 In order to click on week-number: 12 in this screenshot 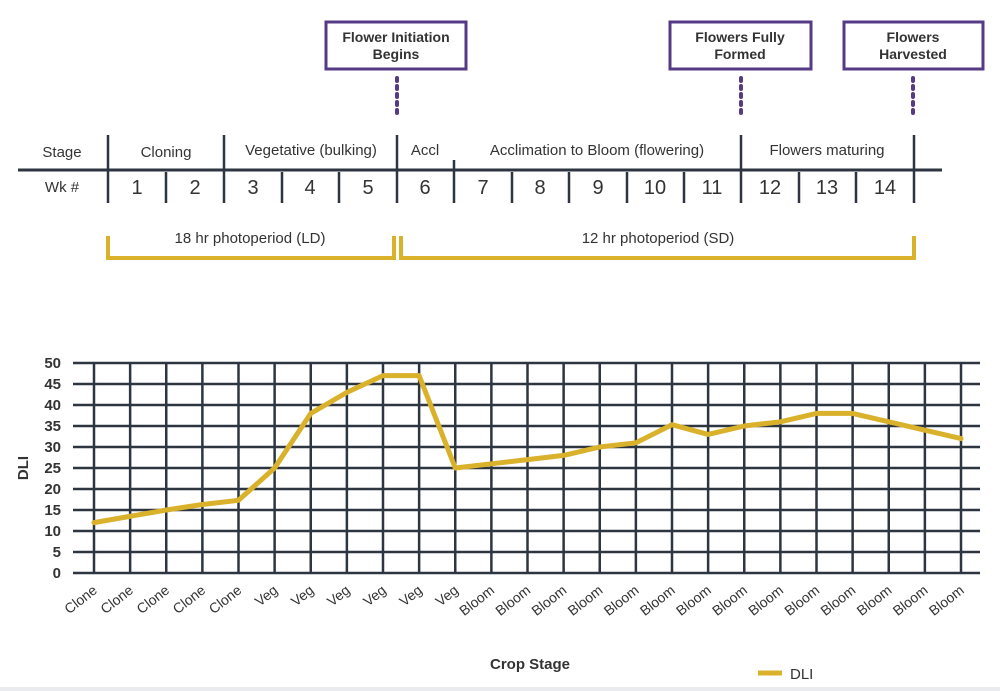, I will do `click(770, 188)`.